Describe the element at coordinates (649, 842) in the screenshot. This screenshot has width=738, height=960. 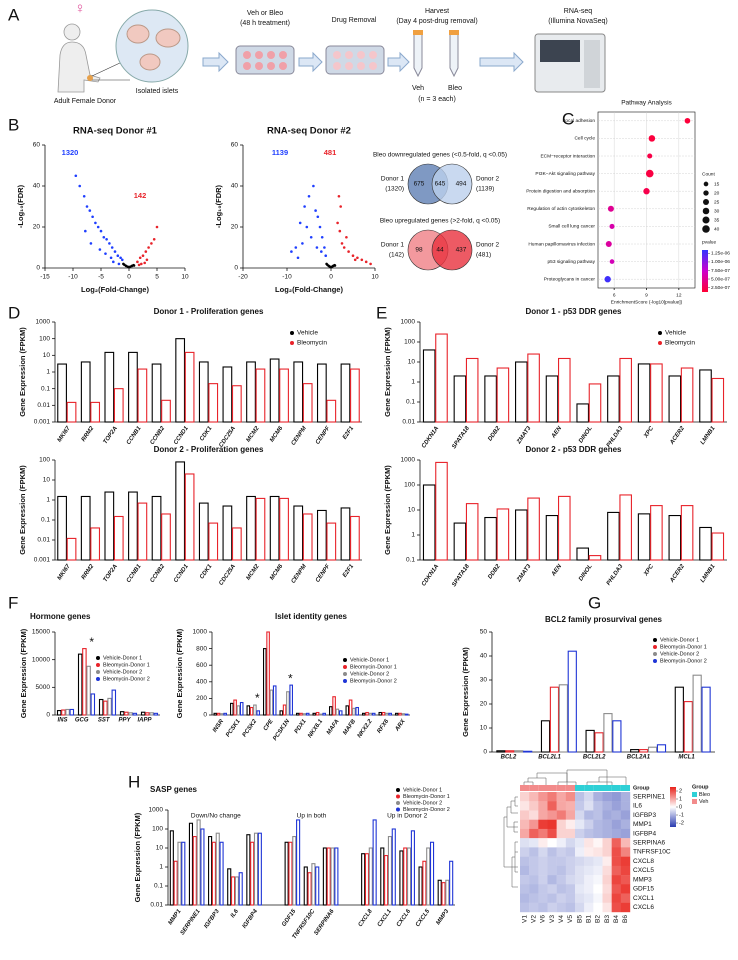
I see `row-label: SERPINA6` at that location.